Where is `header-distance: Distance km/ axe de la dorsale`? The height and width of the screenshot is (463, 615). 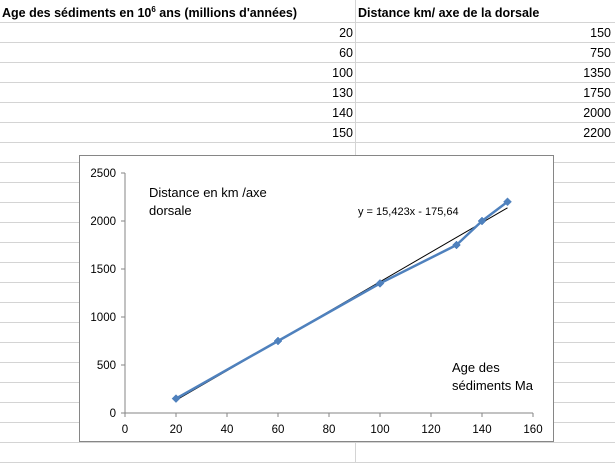
header-distance: Distance km/ axe de la dorsale is located at coordinates (485, 13).